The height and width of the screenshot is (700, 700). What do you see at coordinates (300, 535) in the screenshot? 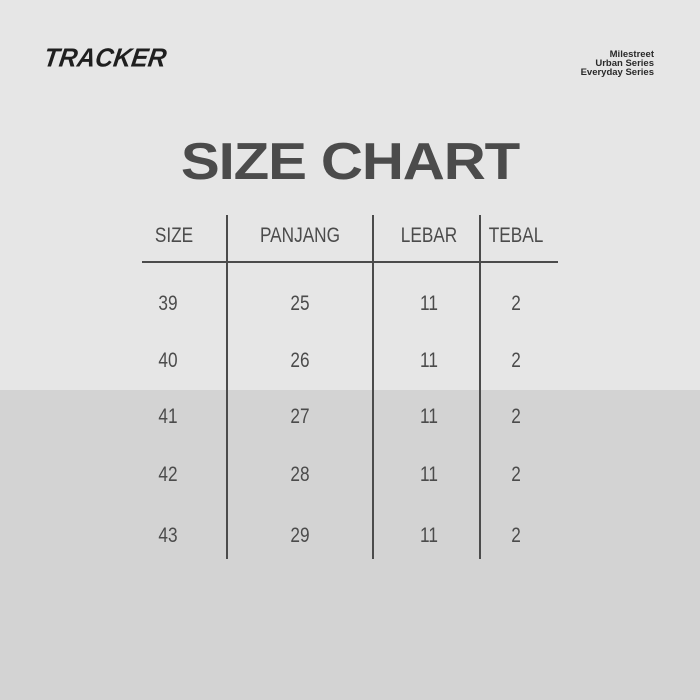
I see `cell-panjang: 29` at bounding box center [300, 535].